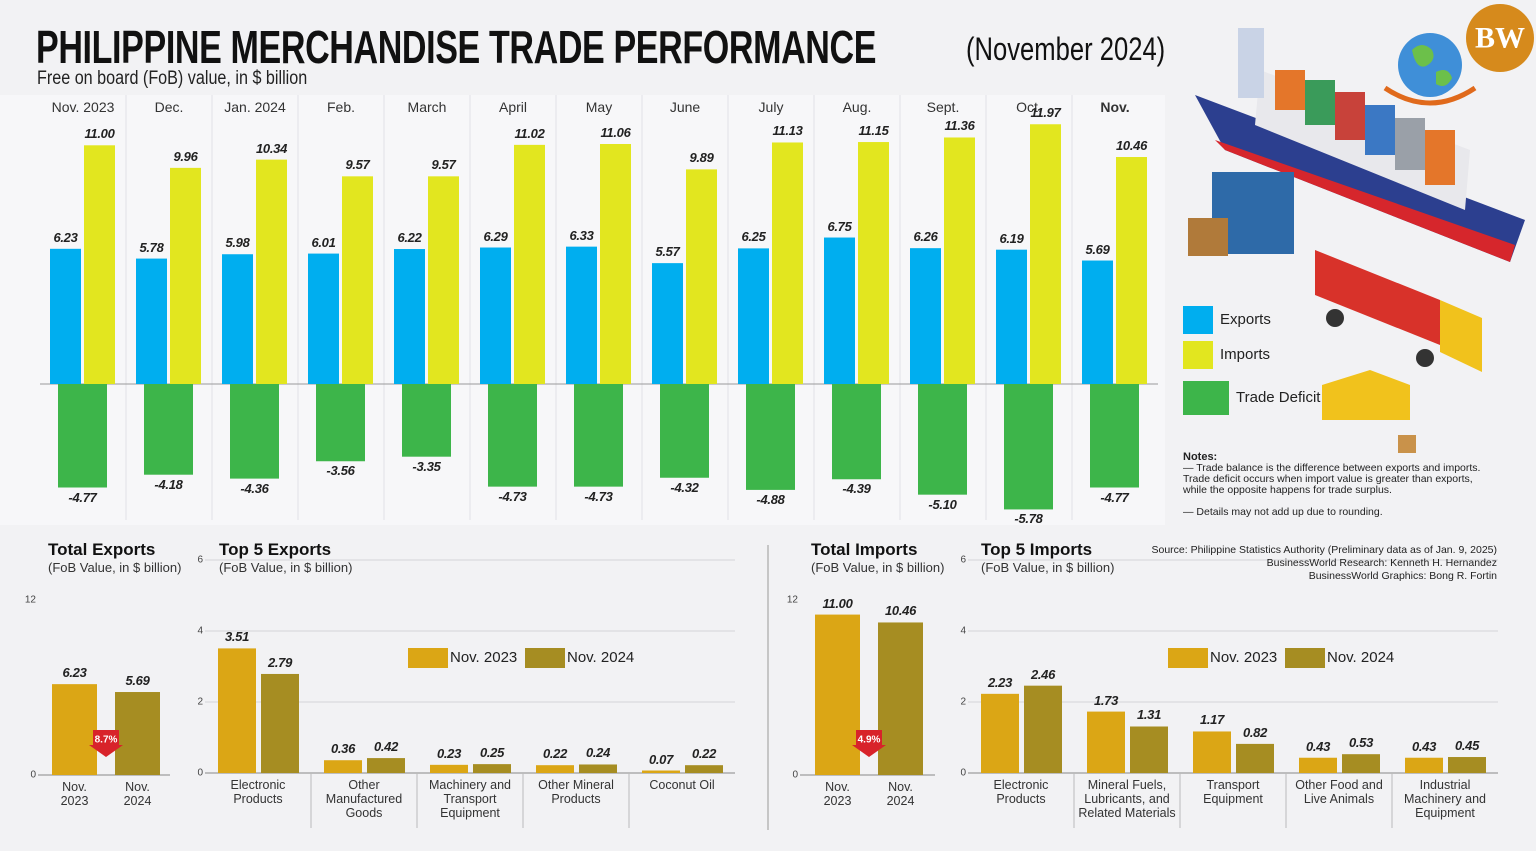 The image size is (1536, 851). Describe the element at coordinates (839, 226) in the screenshot. I see `data-label: 6.75` at that location.